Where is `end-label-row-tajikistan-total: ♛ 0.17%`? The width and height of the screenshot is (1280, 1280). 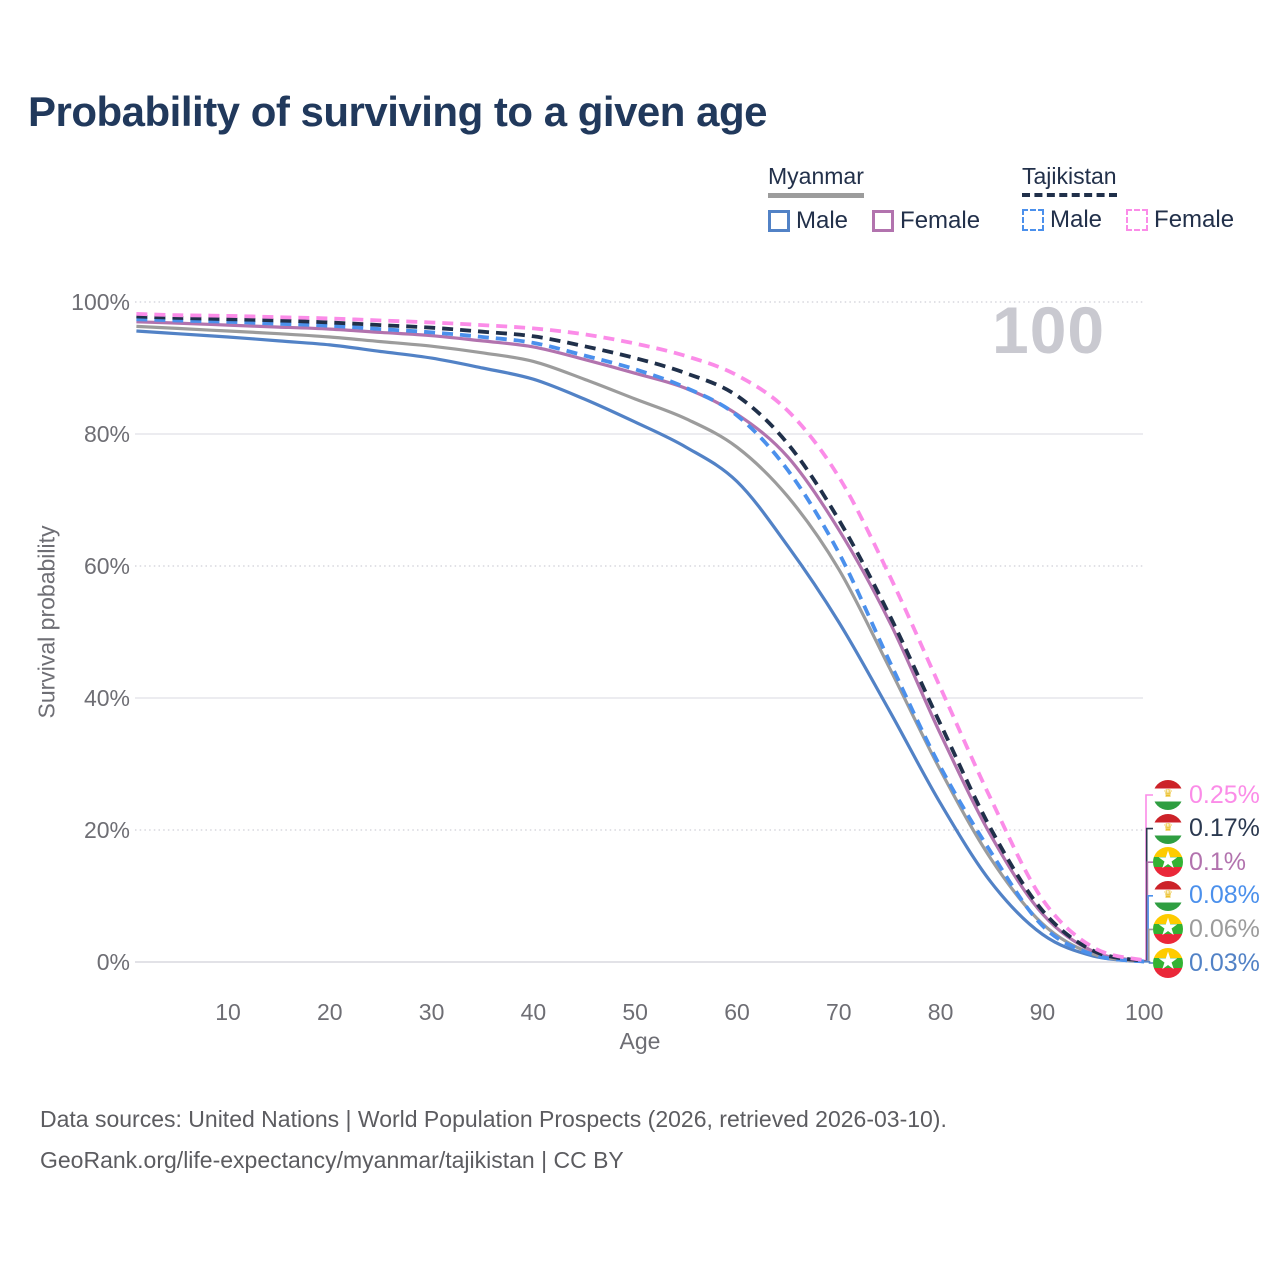 end-label-row-tajikistan-total: ♛ 0.17% is located at coordinates (1206, 829).